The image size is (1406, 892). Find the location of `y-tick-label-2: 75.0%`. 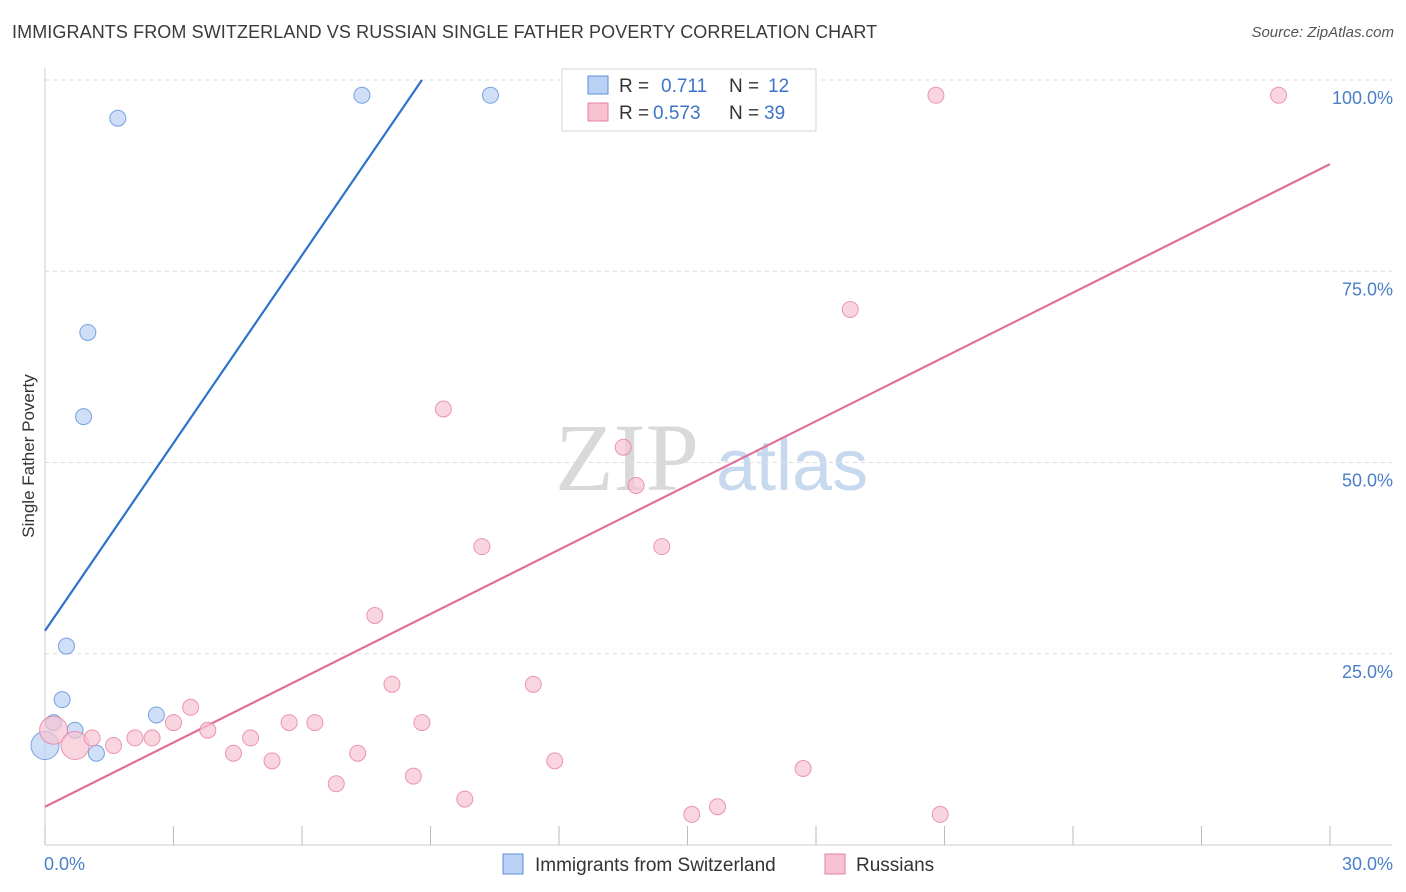

y-tick-label-2: 75.0% is located at coordinates (1367, 289).